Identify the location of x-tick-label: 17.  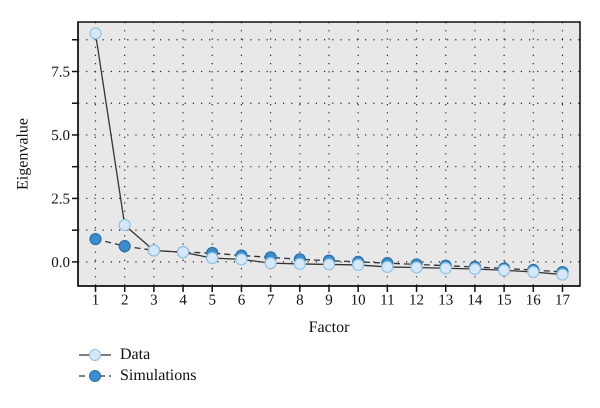
(562, 300).